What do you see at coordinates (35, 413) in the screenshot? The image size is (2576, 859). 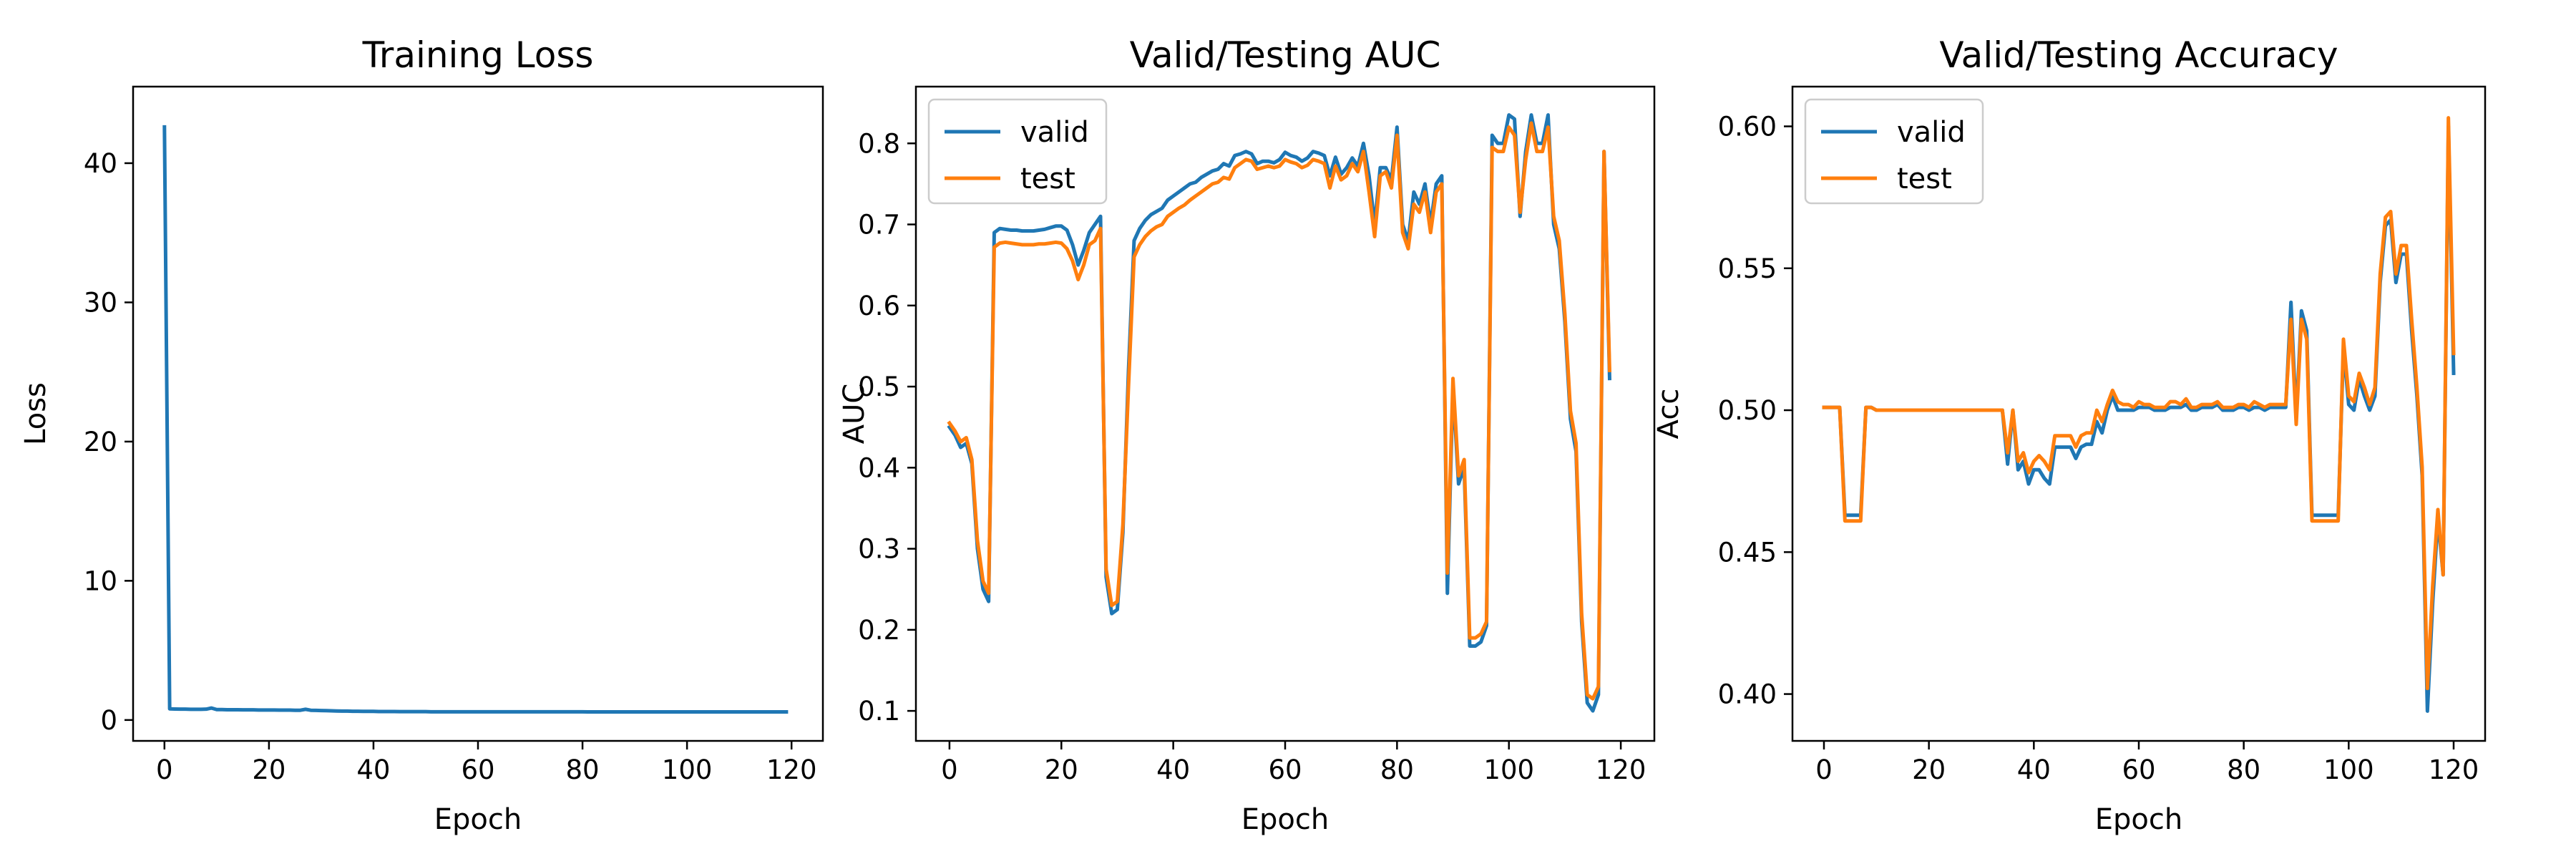 I see `loss-y-axis-label: Loss` at bounding box center [35, 413].